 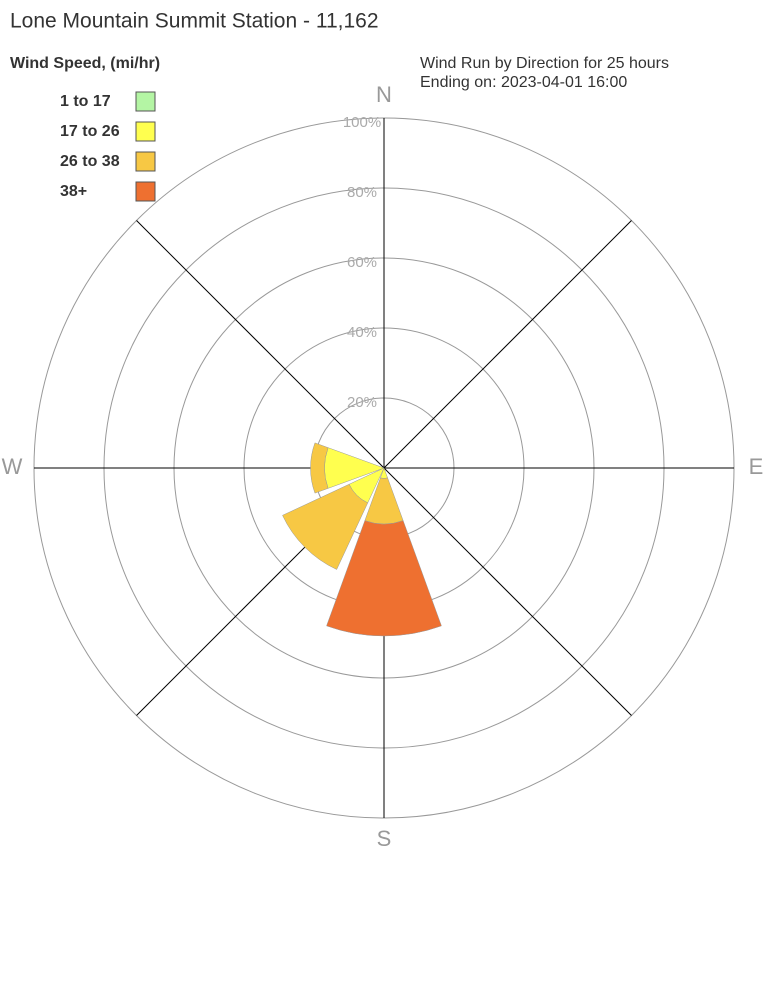 I want to click on legend-label: 17 to 26, so click(x=90, y=131).